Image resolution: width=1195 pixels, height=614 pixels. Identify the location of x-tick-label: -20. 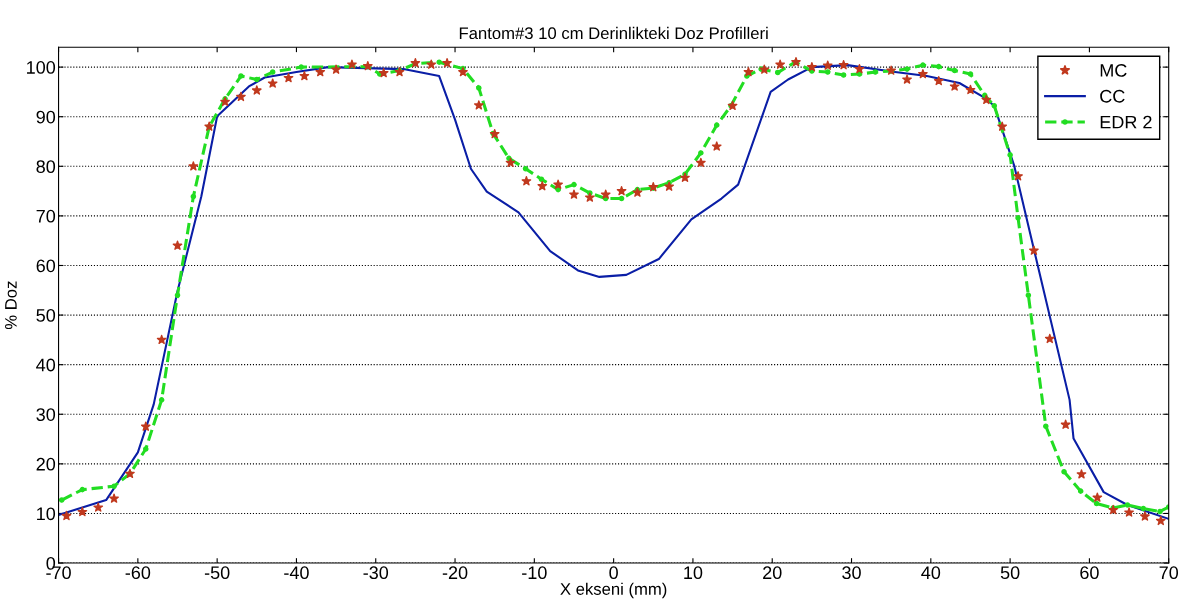
(455, 573).